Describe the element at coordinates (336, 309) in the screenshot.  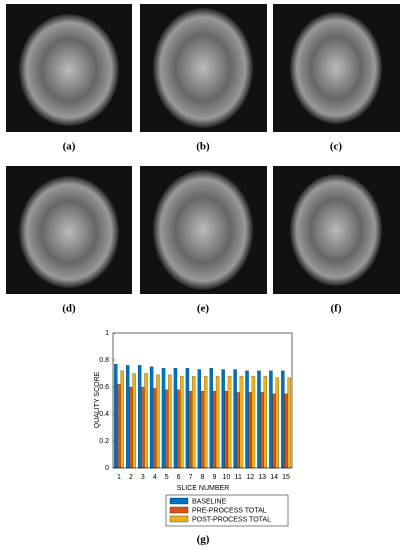
I see `caption: (f)` at that location.